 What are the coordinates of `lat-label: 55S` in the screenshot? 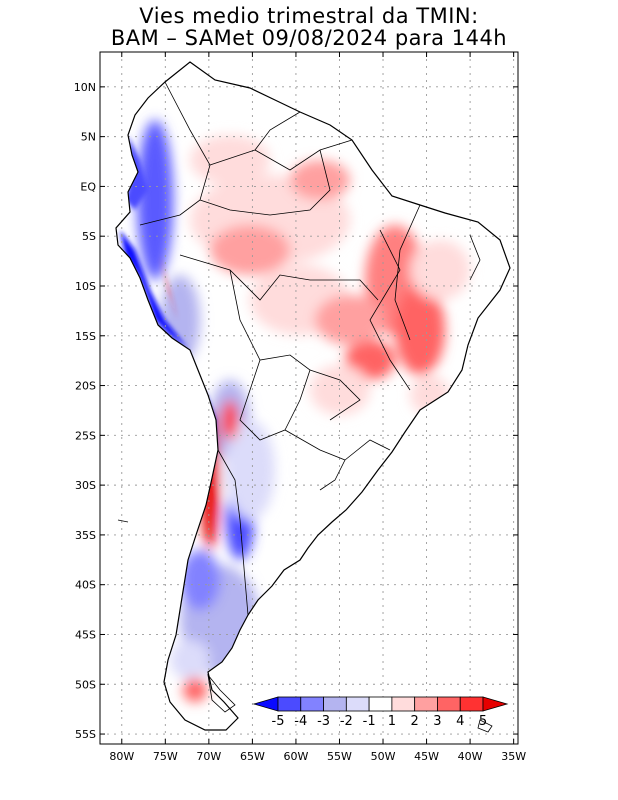 It's located at (85, 734).